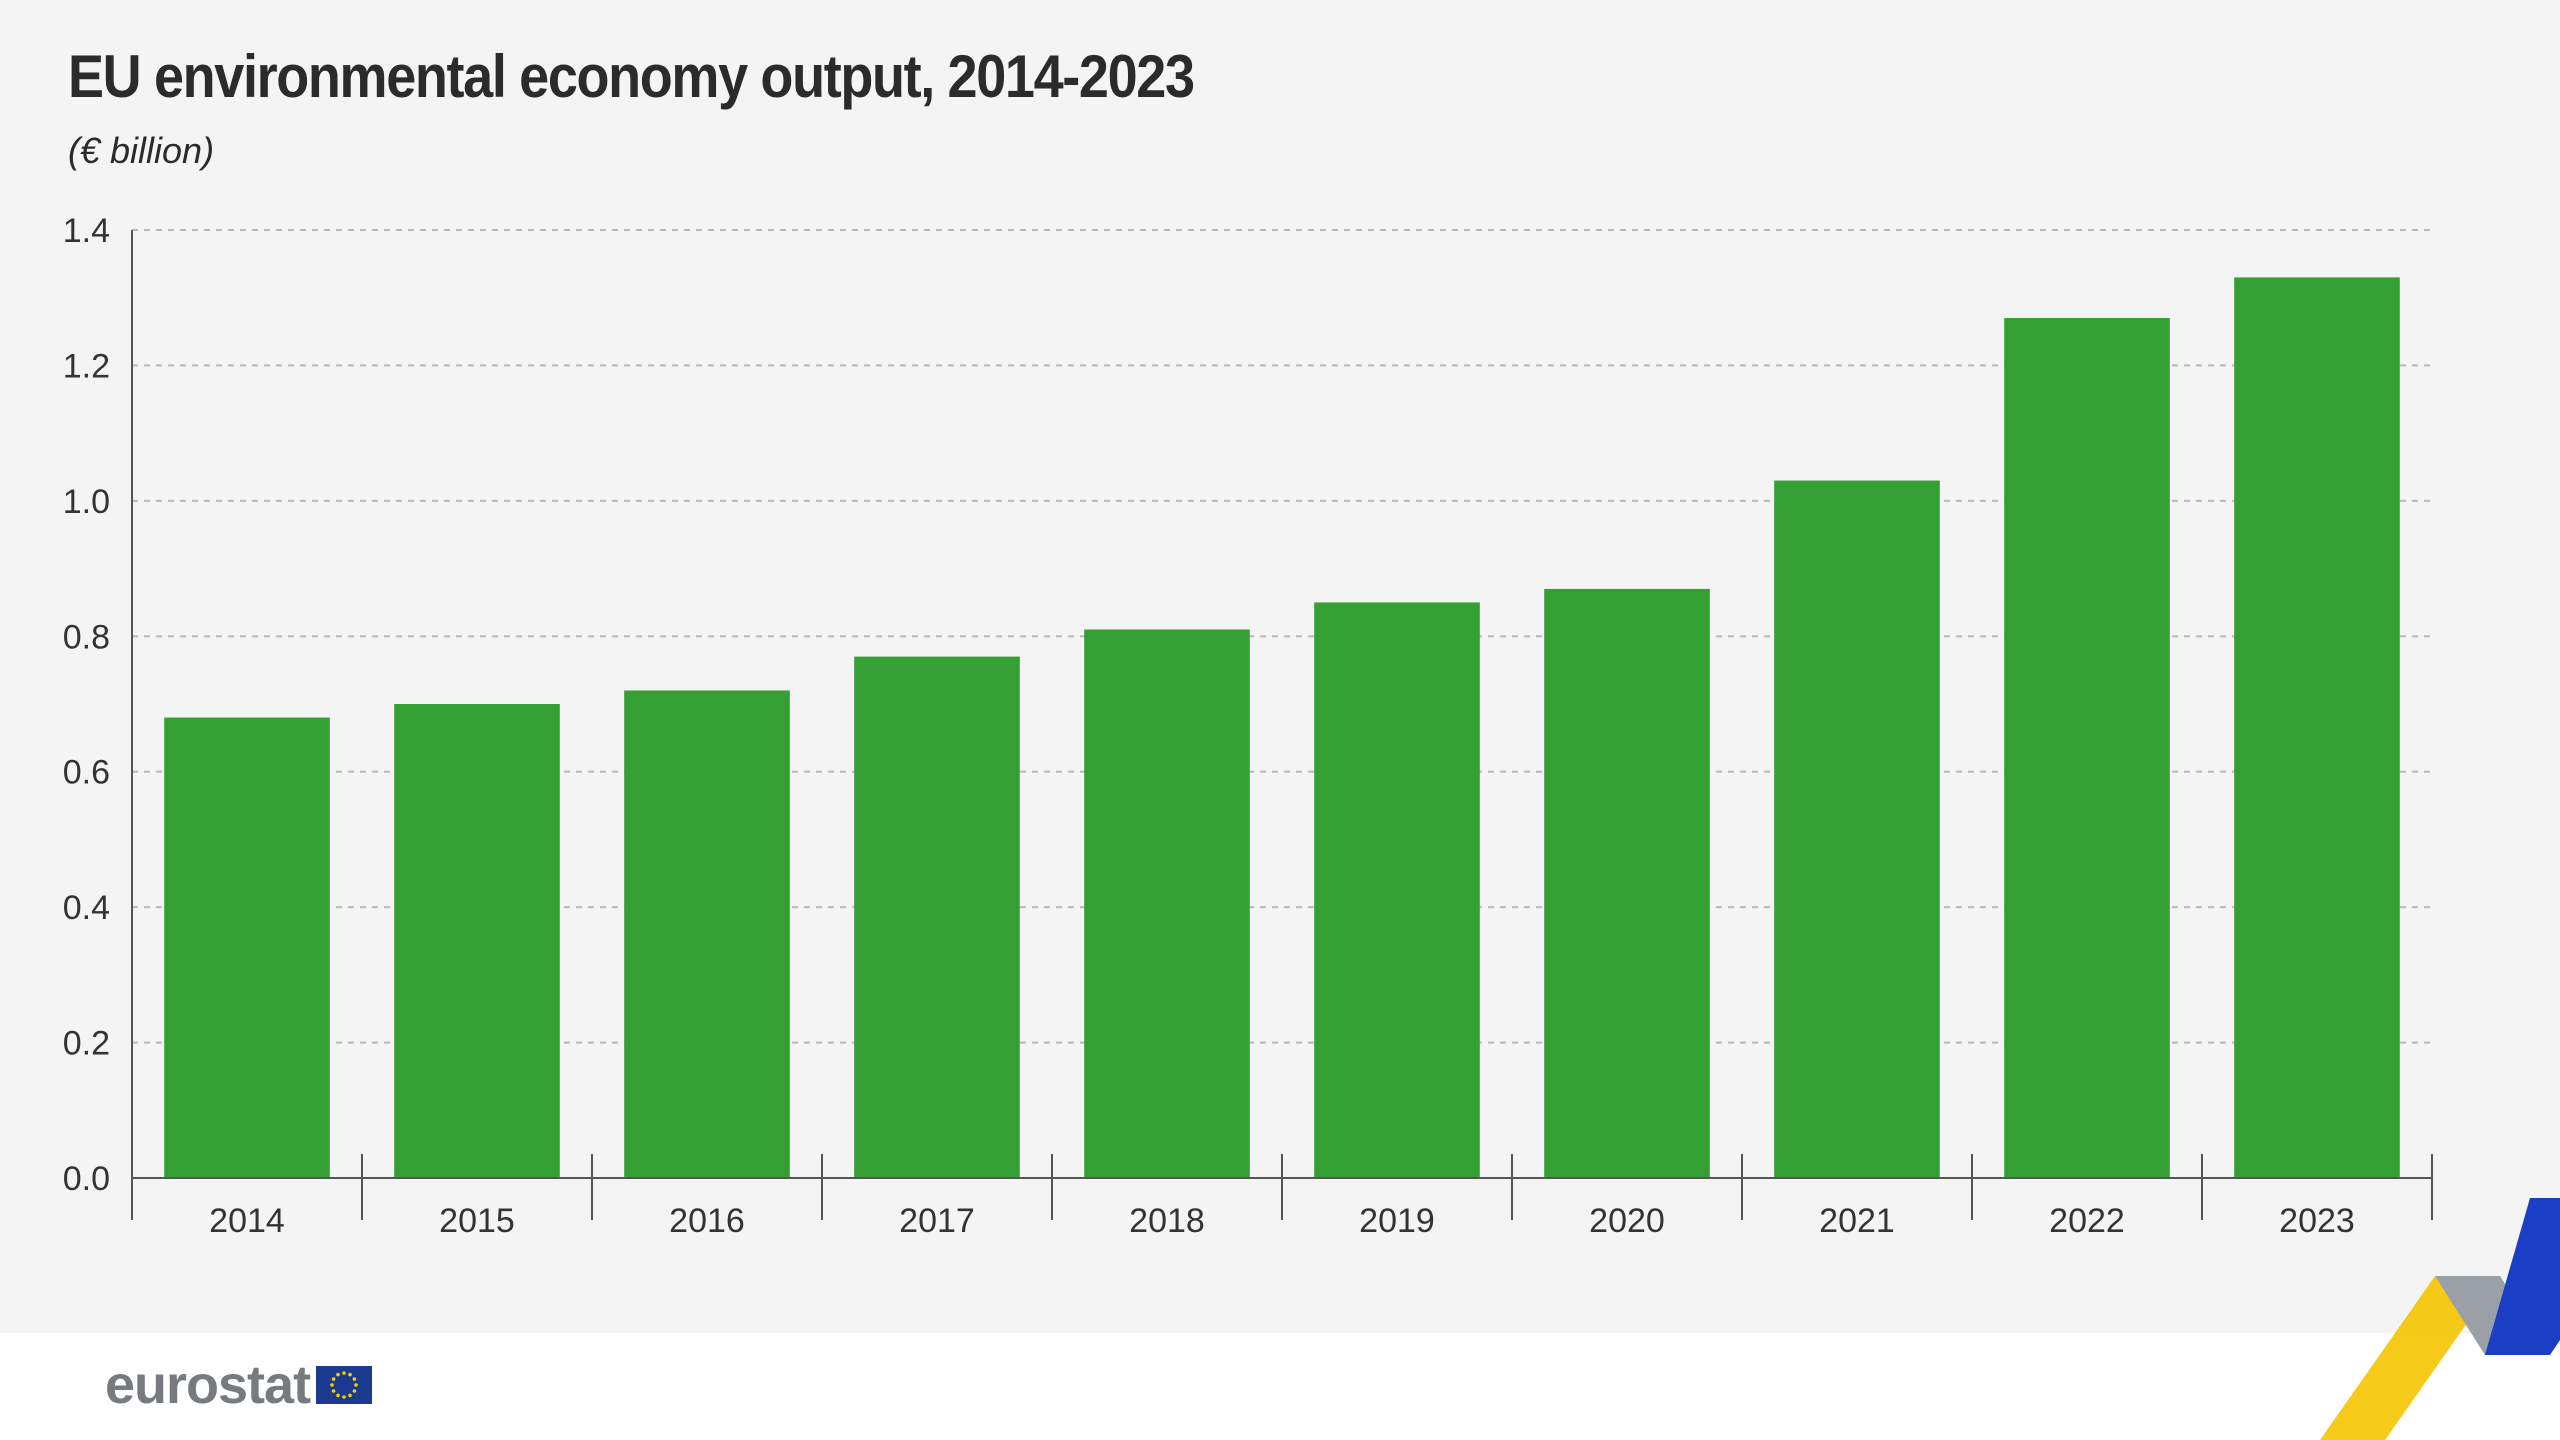 The width and height of the screenshot is (2560, 1440). I want to click on bar-2016, so click(707, 934).